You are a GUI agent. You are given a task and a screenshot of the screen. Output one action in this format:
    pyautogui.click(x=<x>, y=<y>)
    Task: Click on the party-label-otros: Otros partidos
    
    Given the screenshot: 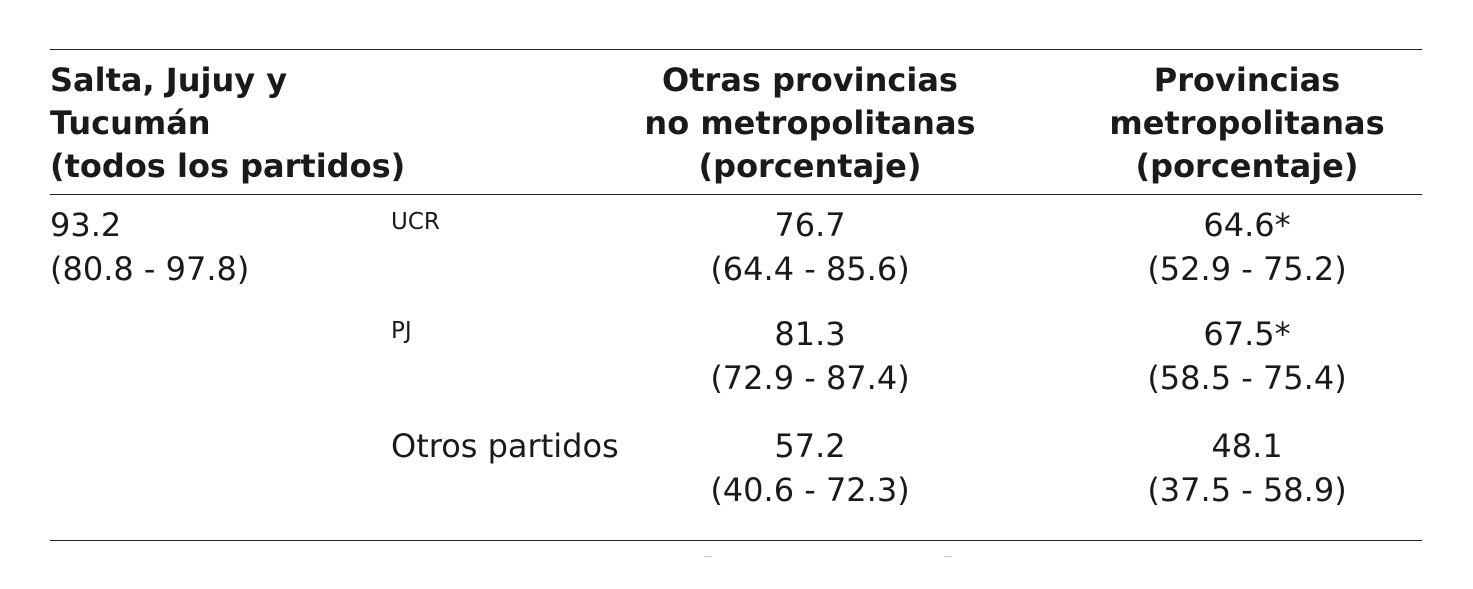 What is the action you would take?
    pyautogui.click(x=505, y=446)
    